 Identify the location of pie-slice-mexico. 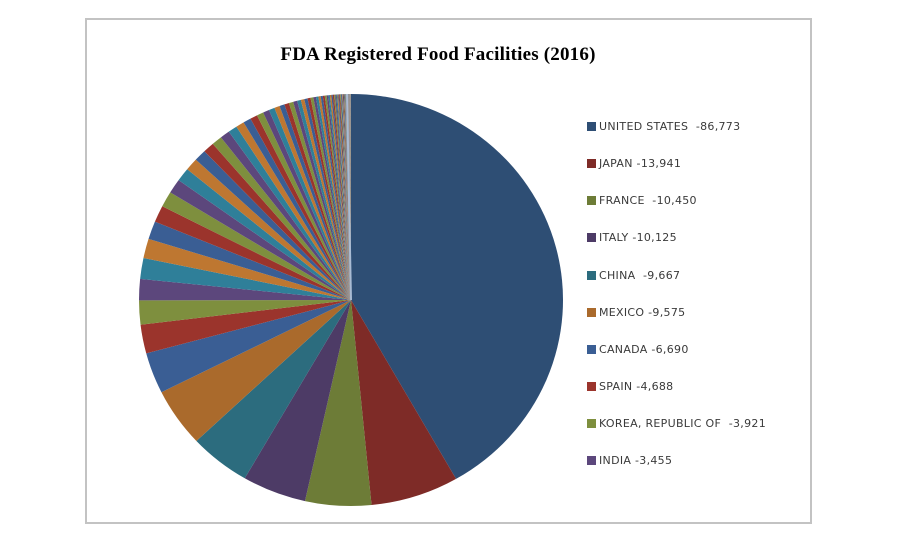
(256, 370).